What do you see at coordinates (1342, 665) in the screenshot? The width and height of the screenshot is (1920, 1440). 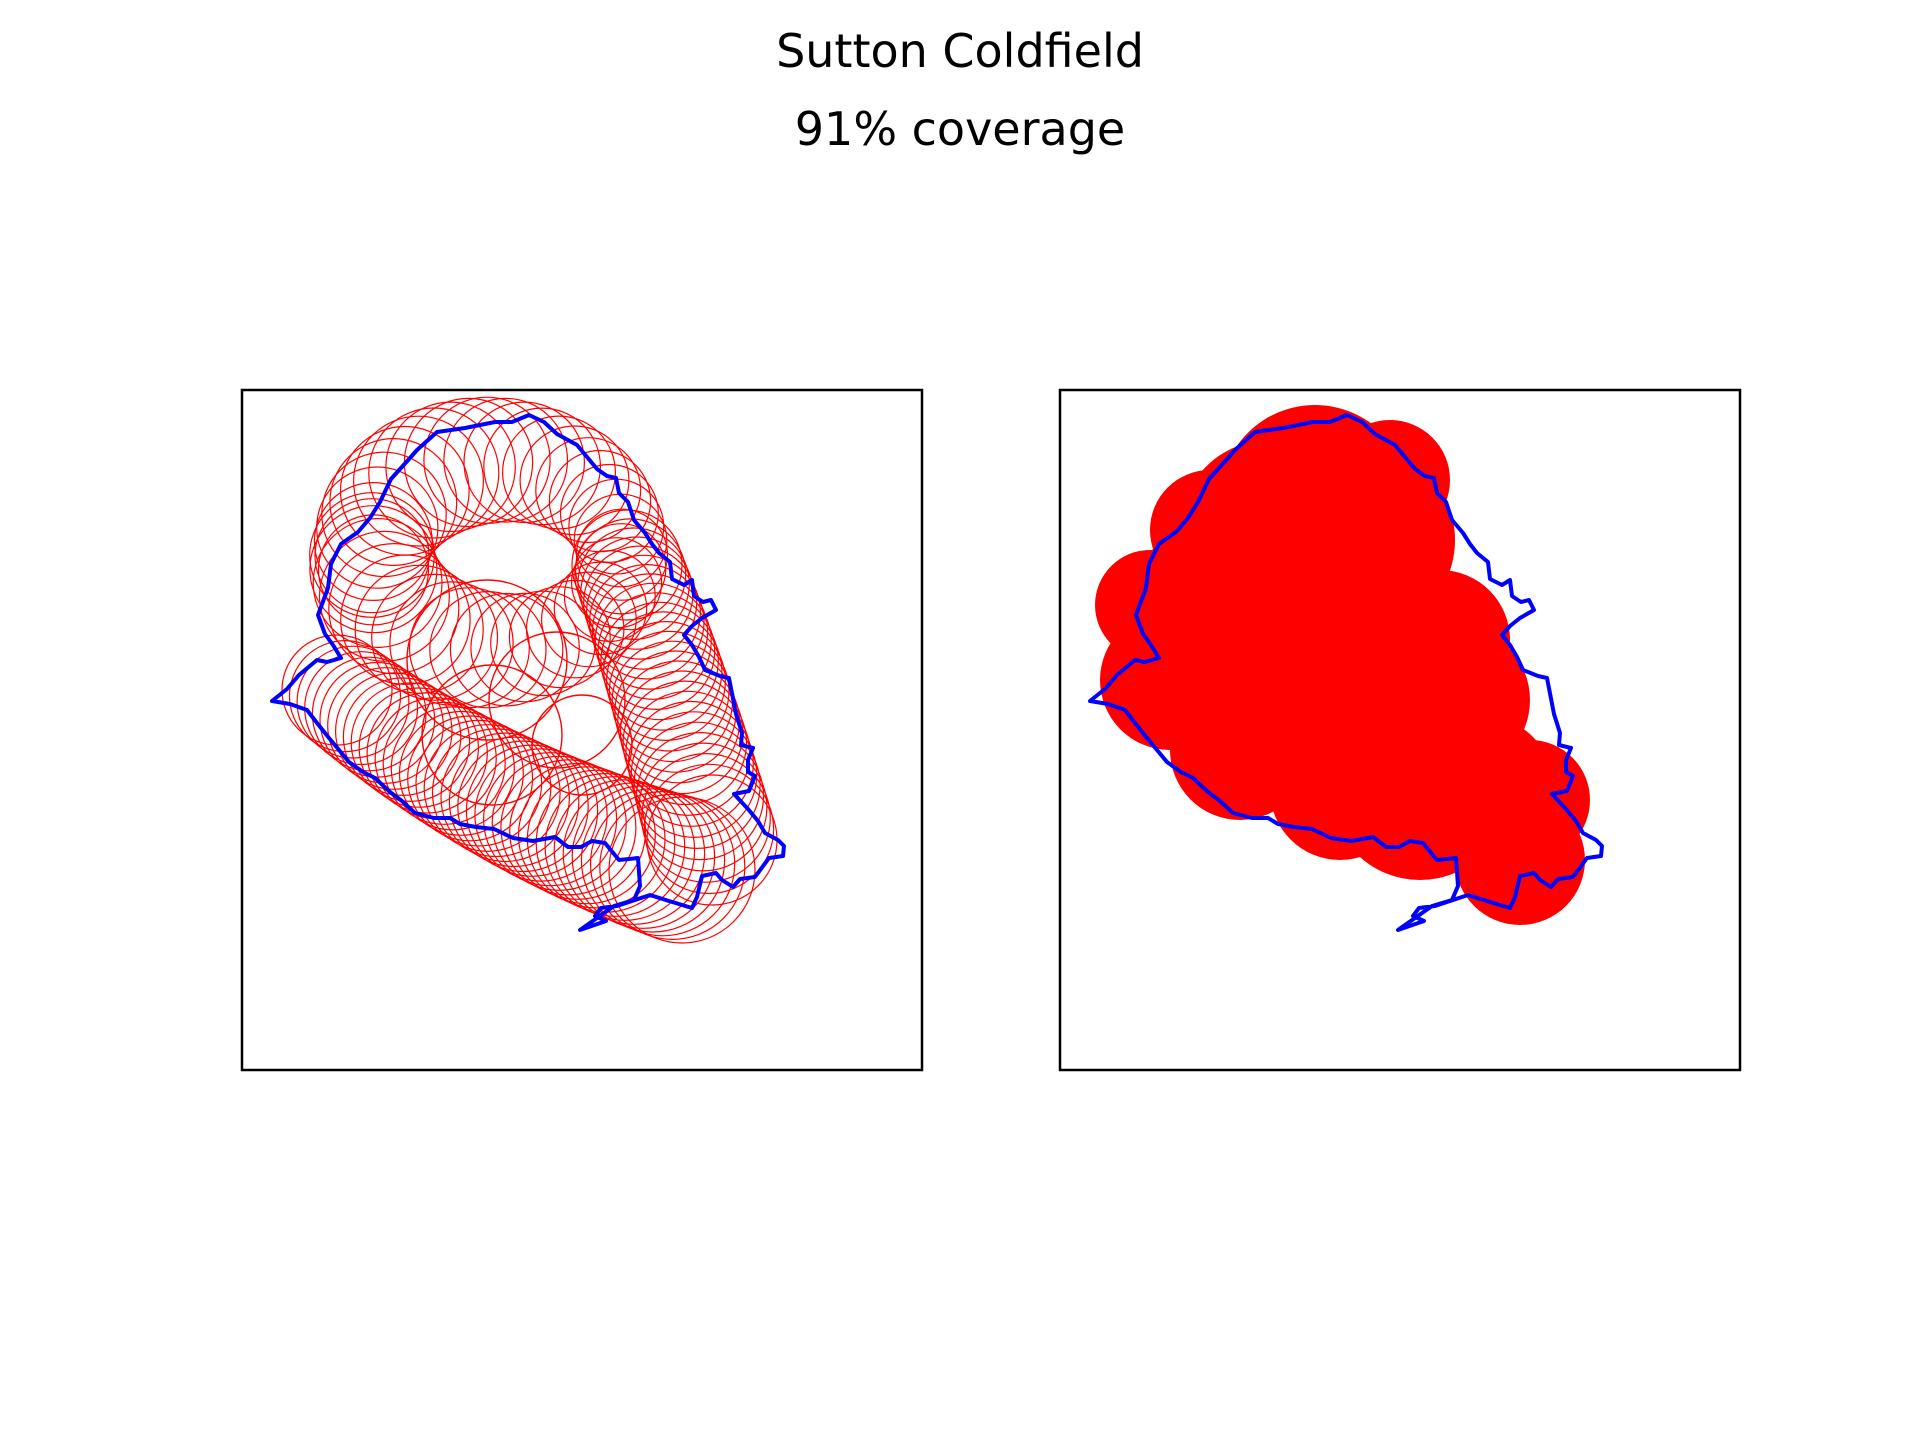 I see `coverage-circles-filled` at bounding box center [1342, 665].